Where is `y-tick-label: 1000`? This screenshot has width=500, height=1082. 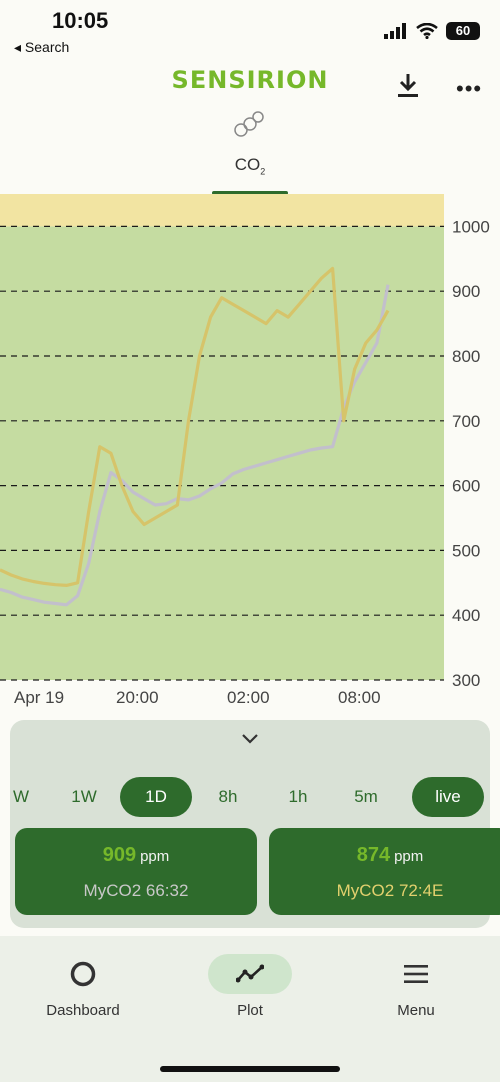
y-tick-label: 1000 is located at coordinates (471, 226).